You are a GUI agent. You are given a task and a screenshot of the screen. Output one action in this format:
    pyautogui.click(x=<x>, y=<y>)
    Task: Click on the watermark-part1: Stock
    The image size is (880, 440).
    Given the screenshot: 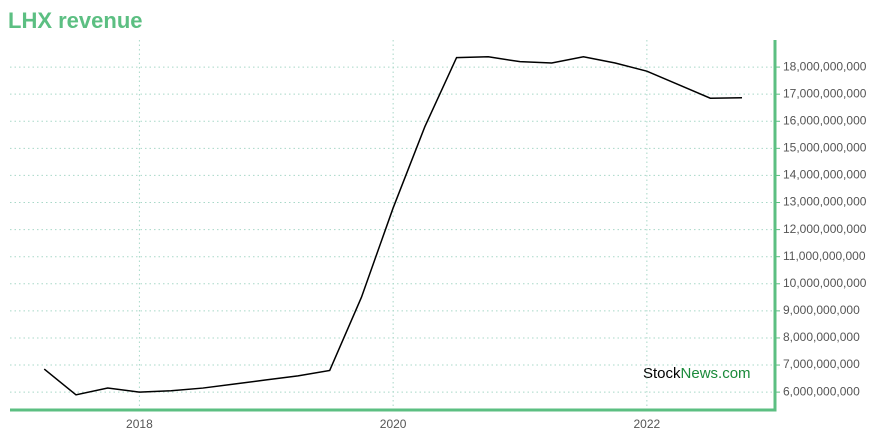 What is the action you would take?
    pyautogui.click(x=662, y=373)
    